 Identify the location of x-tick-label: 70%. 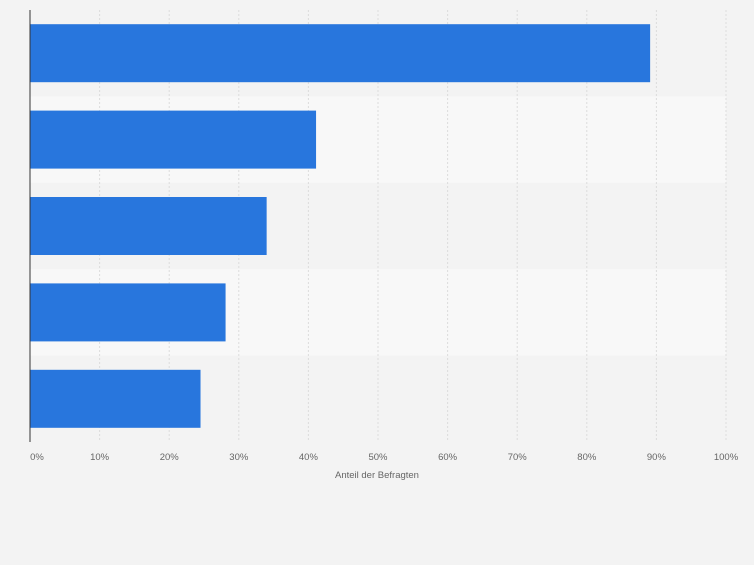
(518, 457).